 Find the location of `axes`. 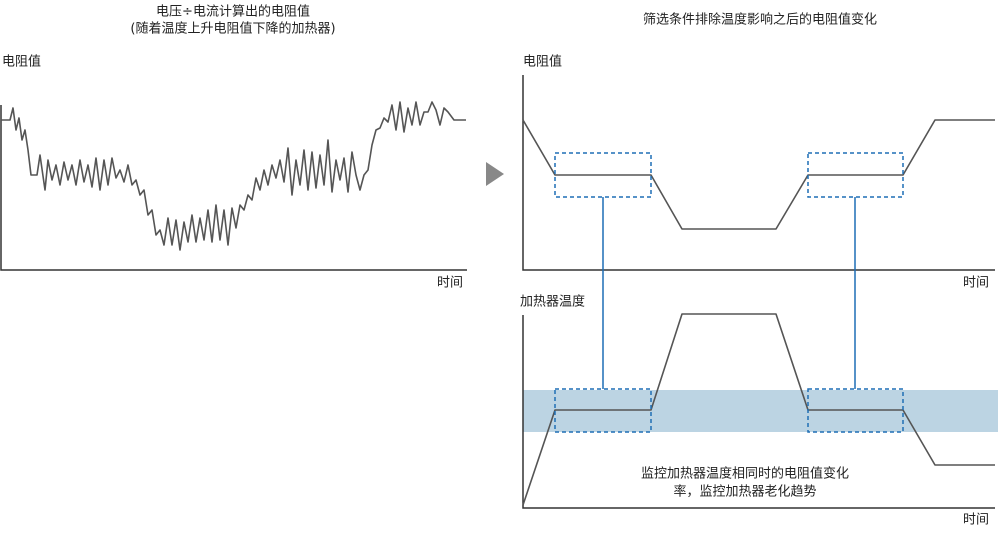

axes is located at coordinates (233, 188).